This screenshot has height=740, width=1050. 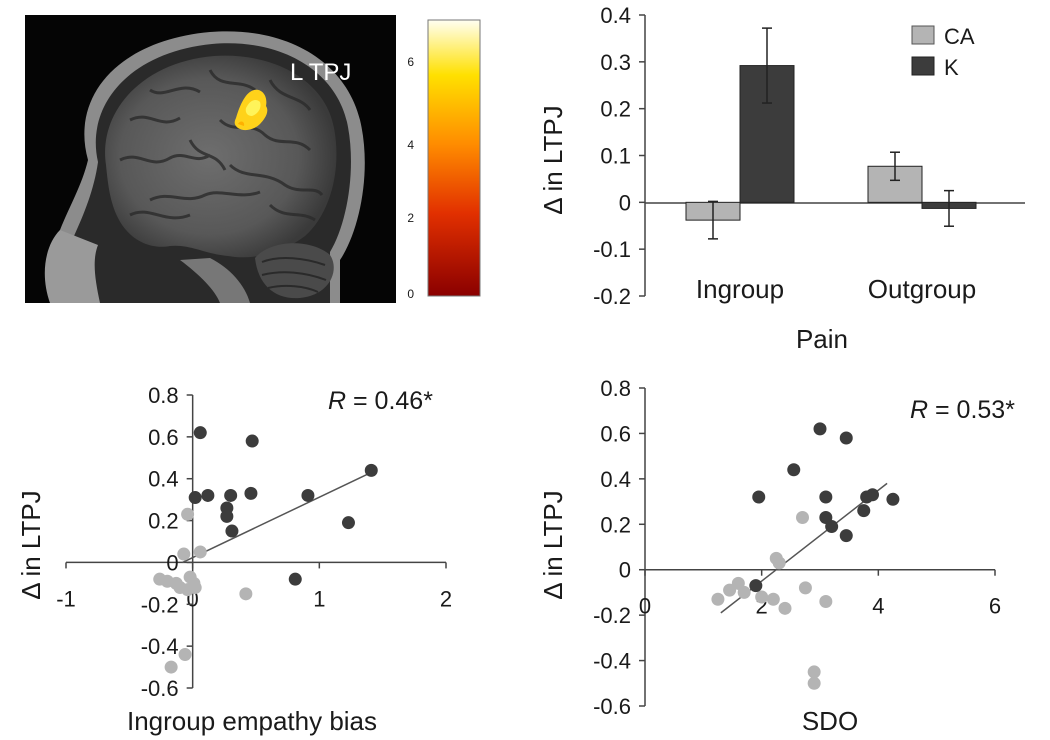 I want to click on legend-swatch-ca, so click(x=923, y=35).